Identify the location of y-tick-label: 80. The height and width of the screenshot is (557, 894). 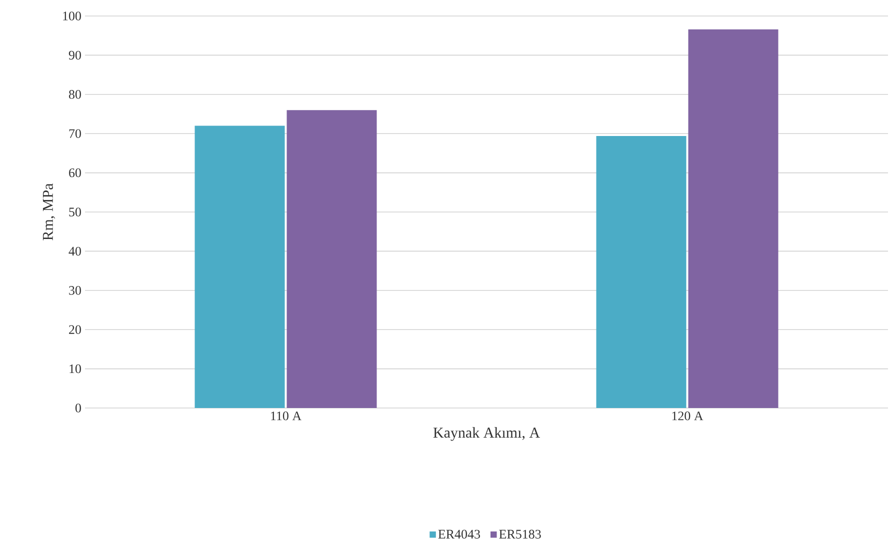
(74, 94).